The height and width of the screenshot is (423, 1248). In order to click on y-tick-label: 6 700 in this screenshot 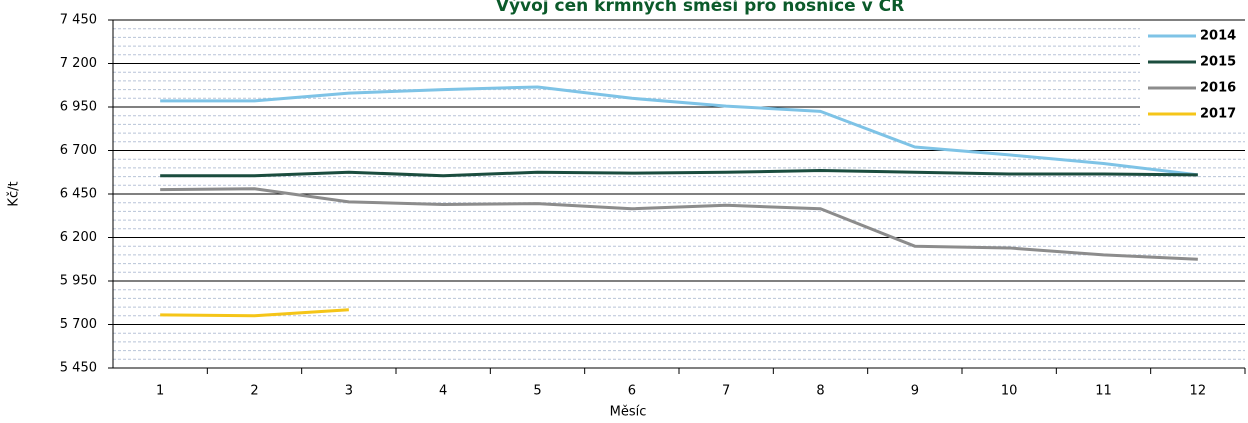, I will do `click(78, 150)`.